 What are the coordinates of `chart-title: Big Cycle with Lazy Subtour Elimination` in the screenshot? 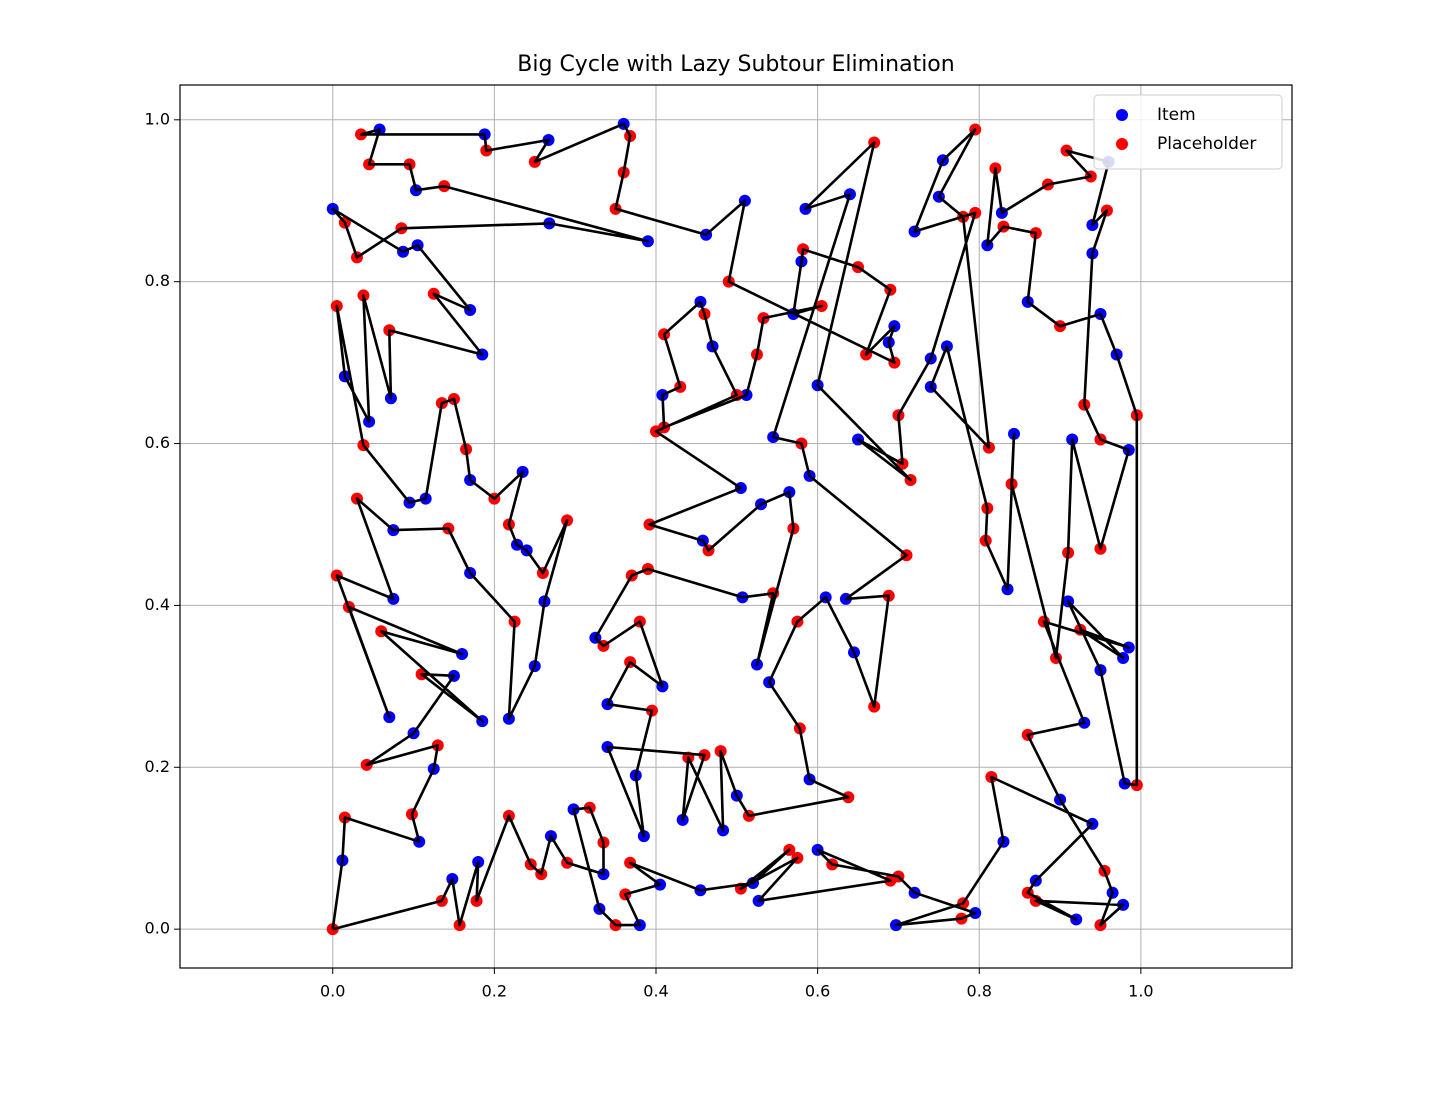 It's located at (735, 64).